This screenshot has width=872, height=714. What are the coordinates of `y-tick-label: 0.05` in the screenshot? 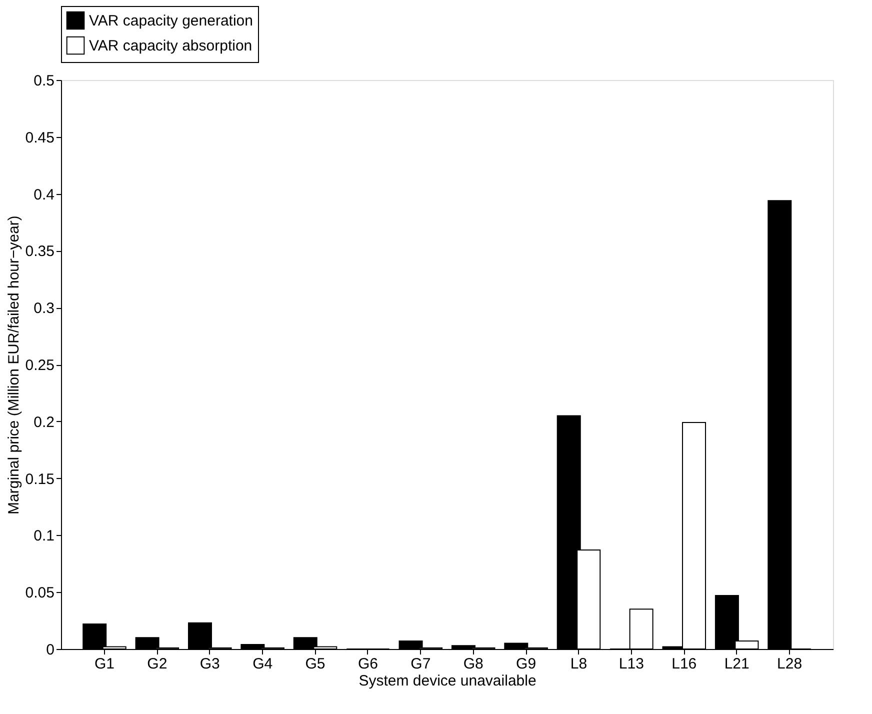 It's located at (39, 593).